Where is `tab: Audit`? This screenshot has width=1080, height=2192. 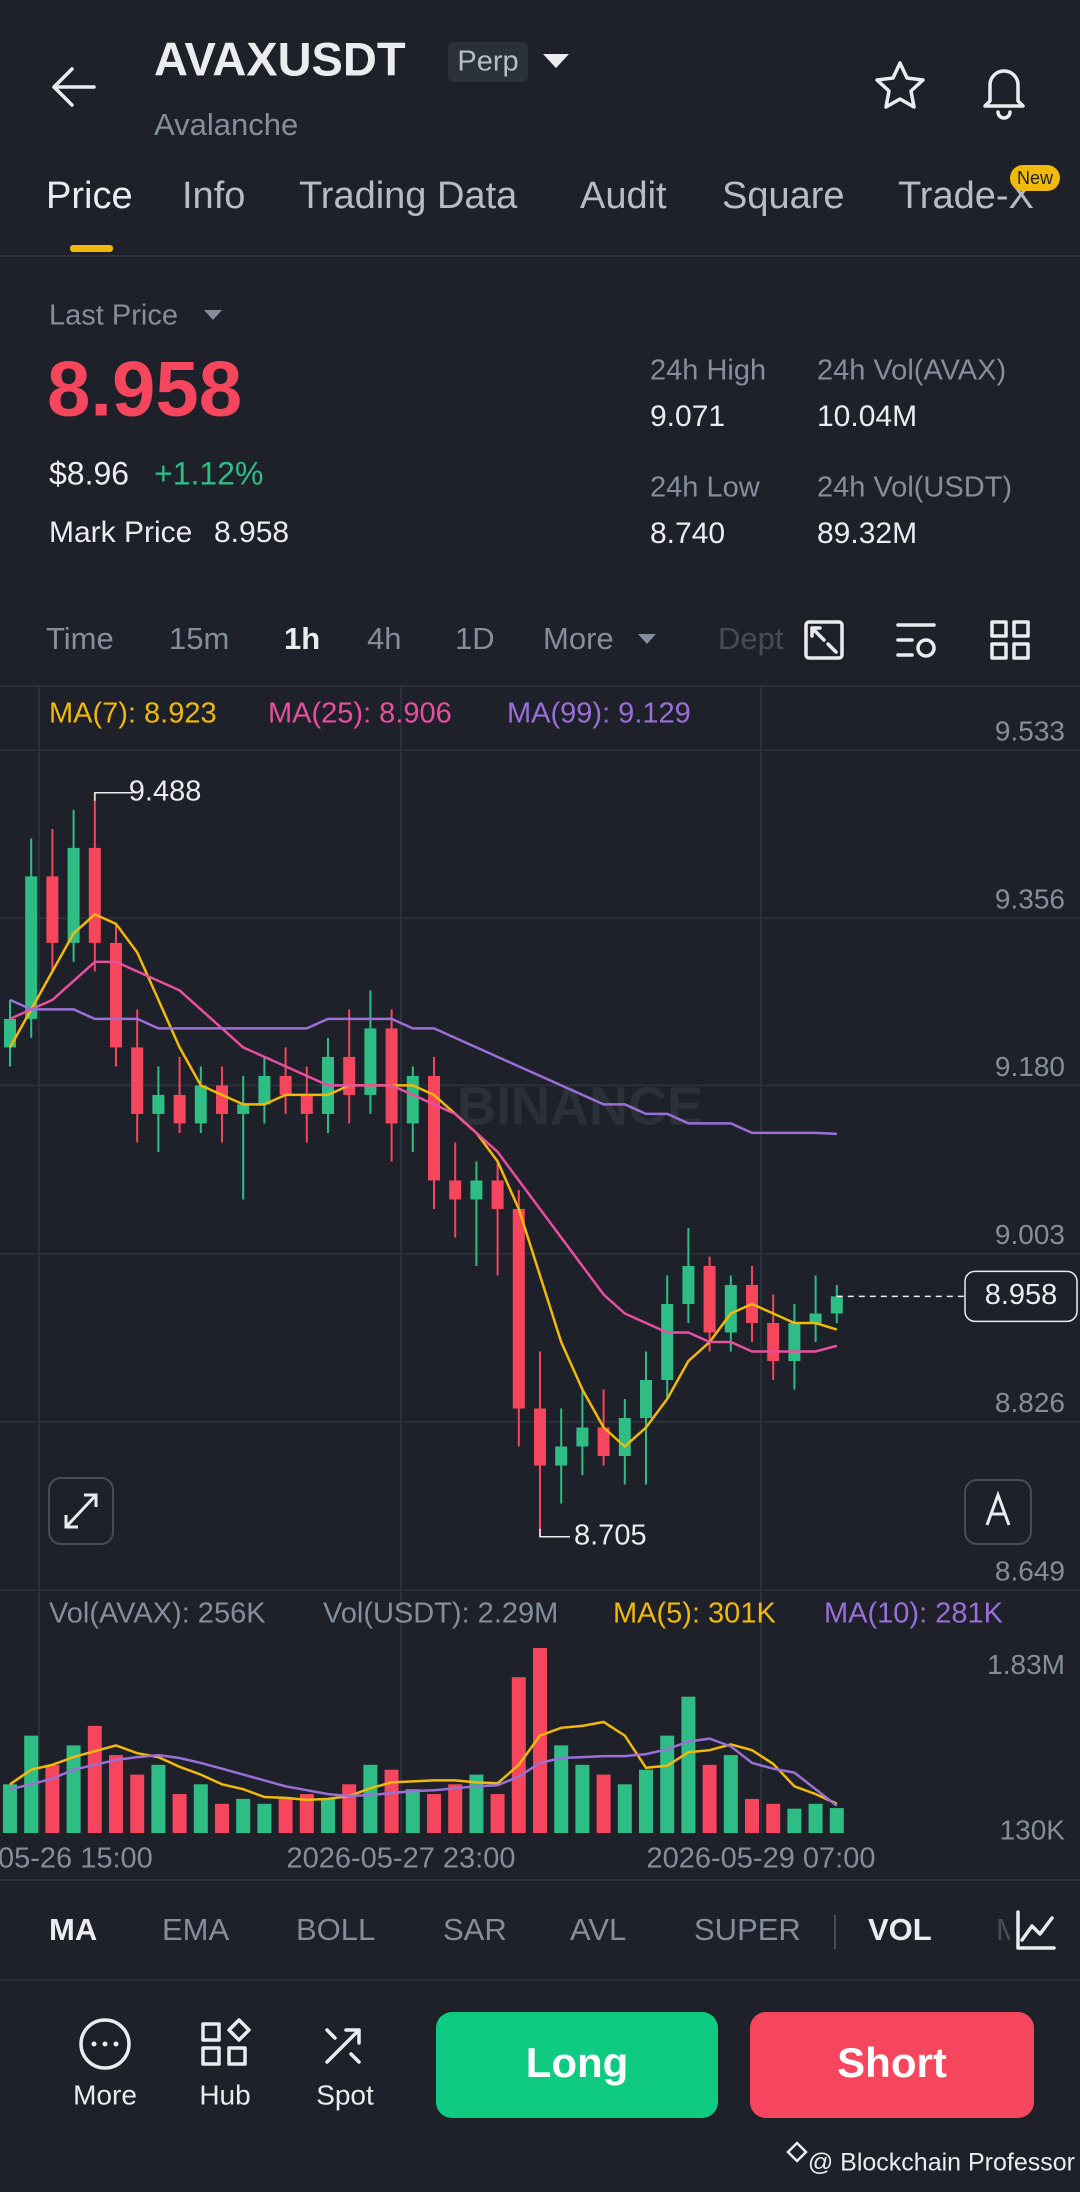
tab: Audit is located at coordinates (623, 196).